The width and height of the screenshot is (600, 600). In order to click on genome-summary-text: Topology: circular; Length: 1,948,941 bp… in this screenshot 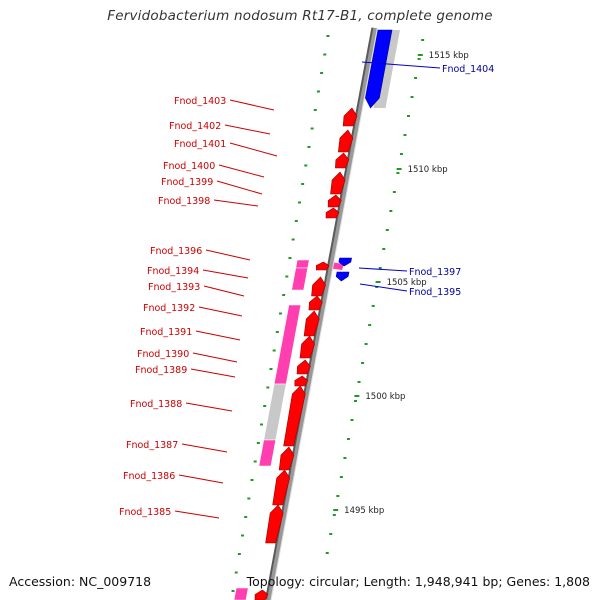, I will do `click(418, 581)`.